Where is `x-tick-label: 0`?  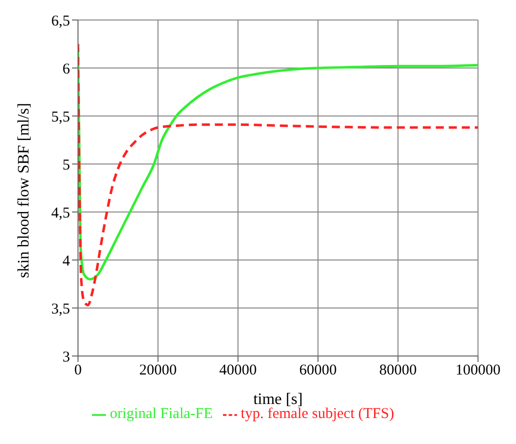 x-tick-label: 0 is located at coordinates (78, 370).